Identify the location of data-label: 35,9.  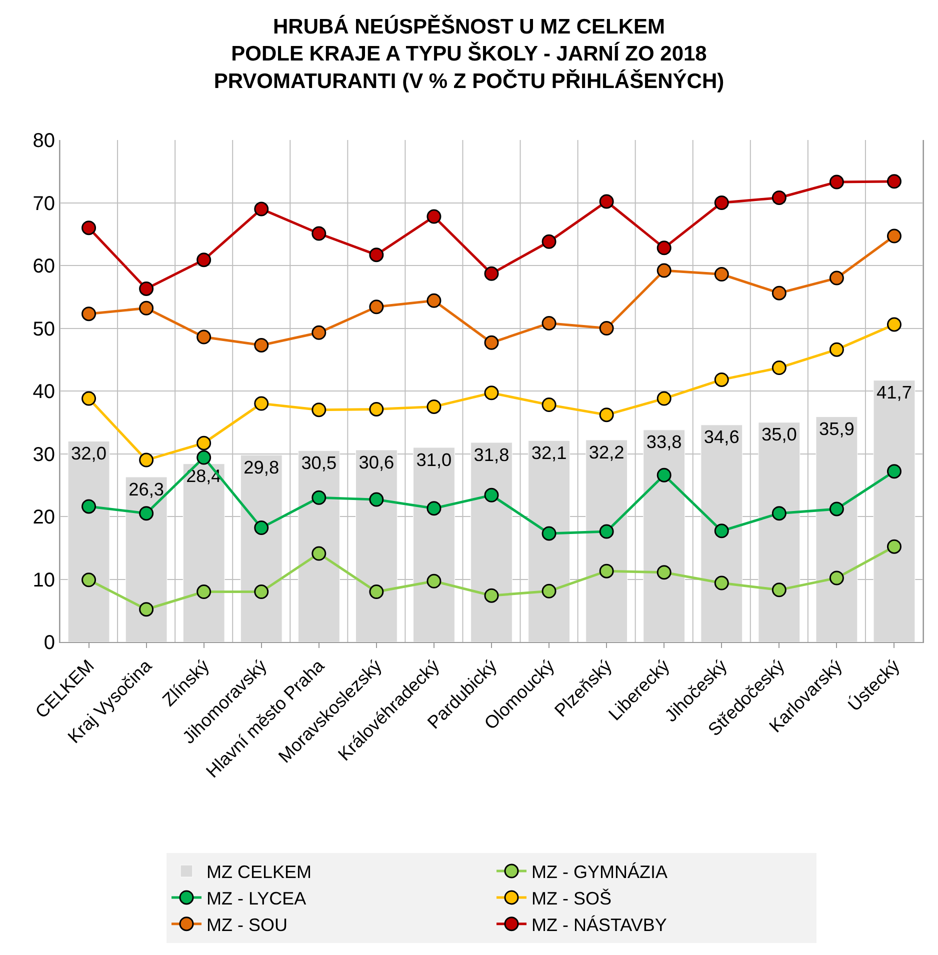
(836, 429).